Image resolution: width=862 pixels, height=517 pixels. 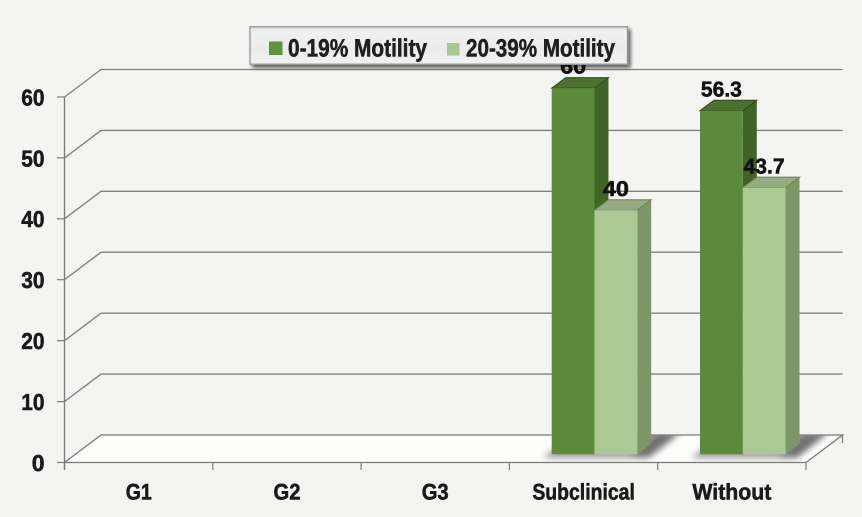 What do you see at coordinates (32, 158) in the screenshot?
I see `svg-text: 50` at bounding box center [32, 158].